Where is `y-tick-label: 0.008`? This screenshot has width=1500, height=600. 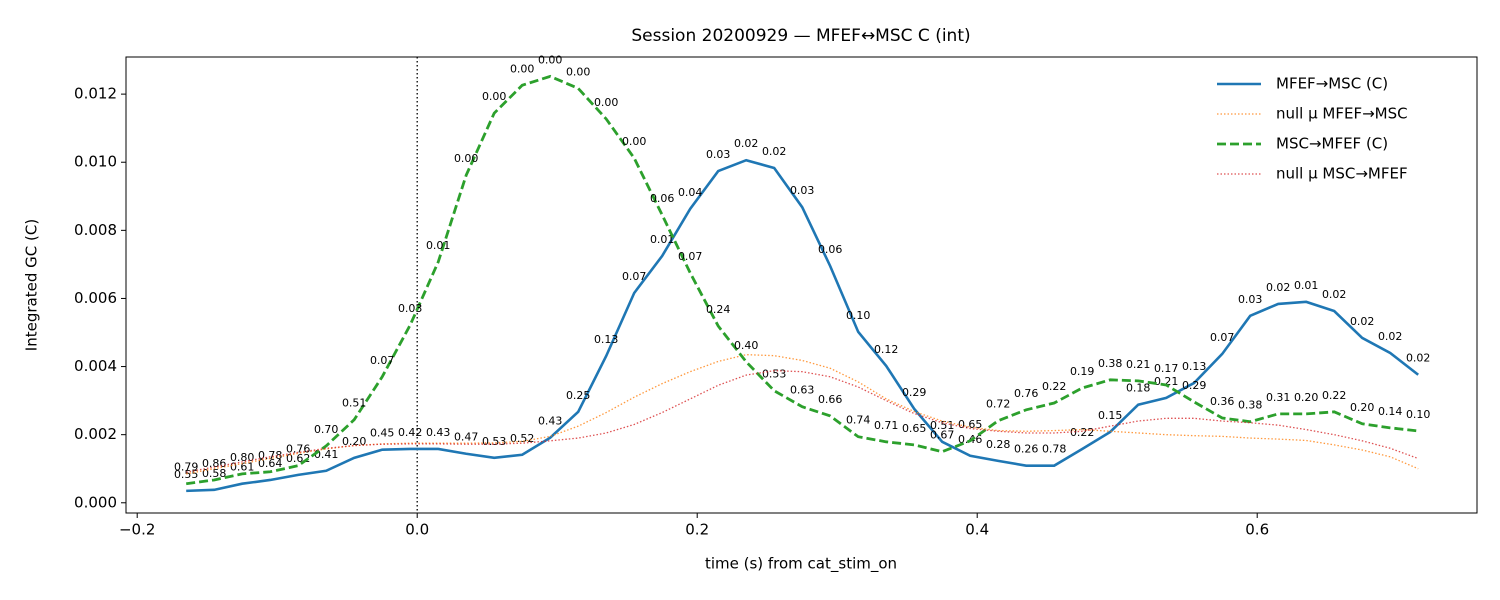
y-tick-label: 0.008 is located at coordinates (95, 230).